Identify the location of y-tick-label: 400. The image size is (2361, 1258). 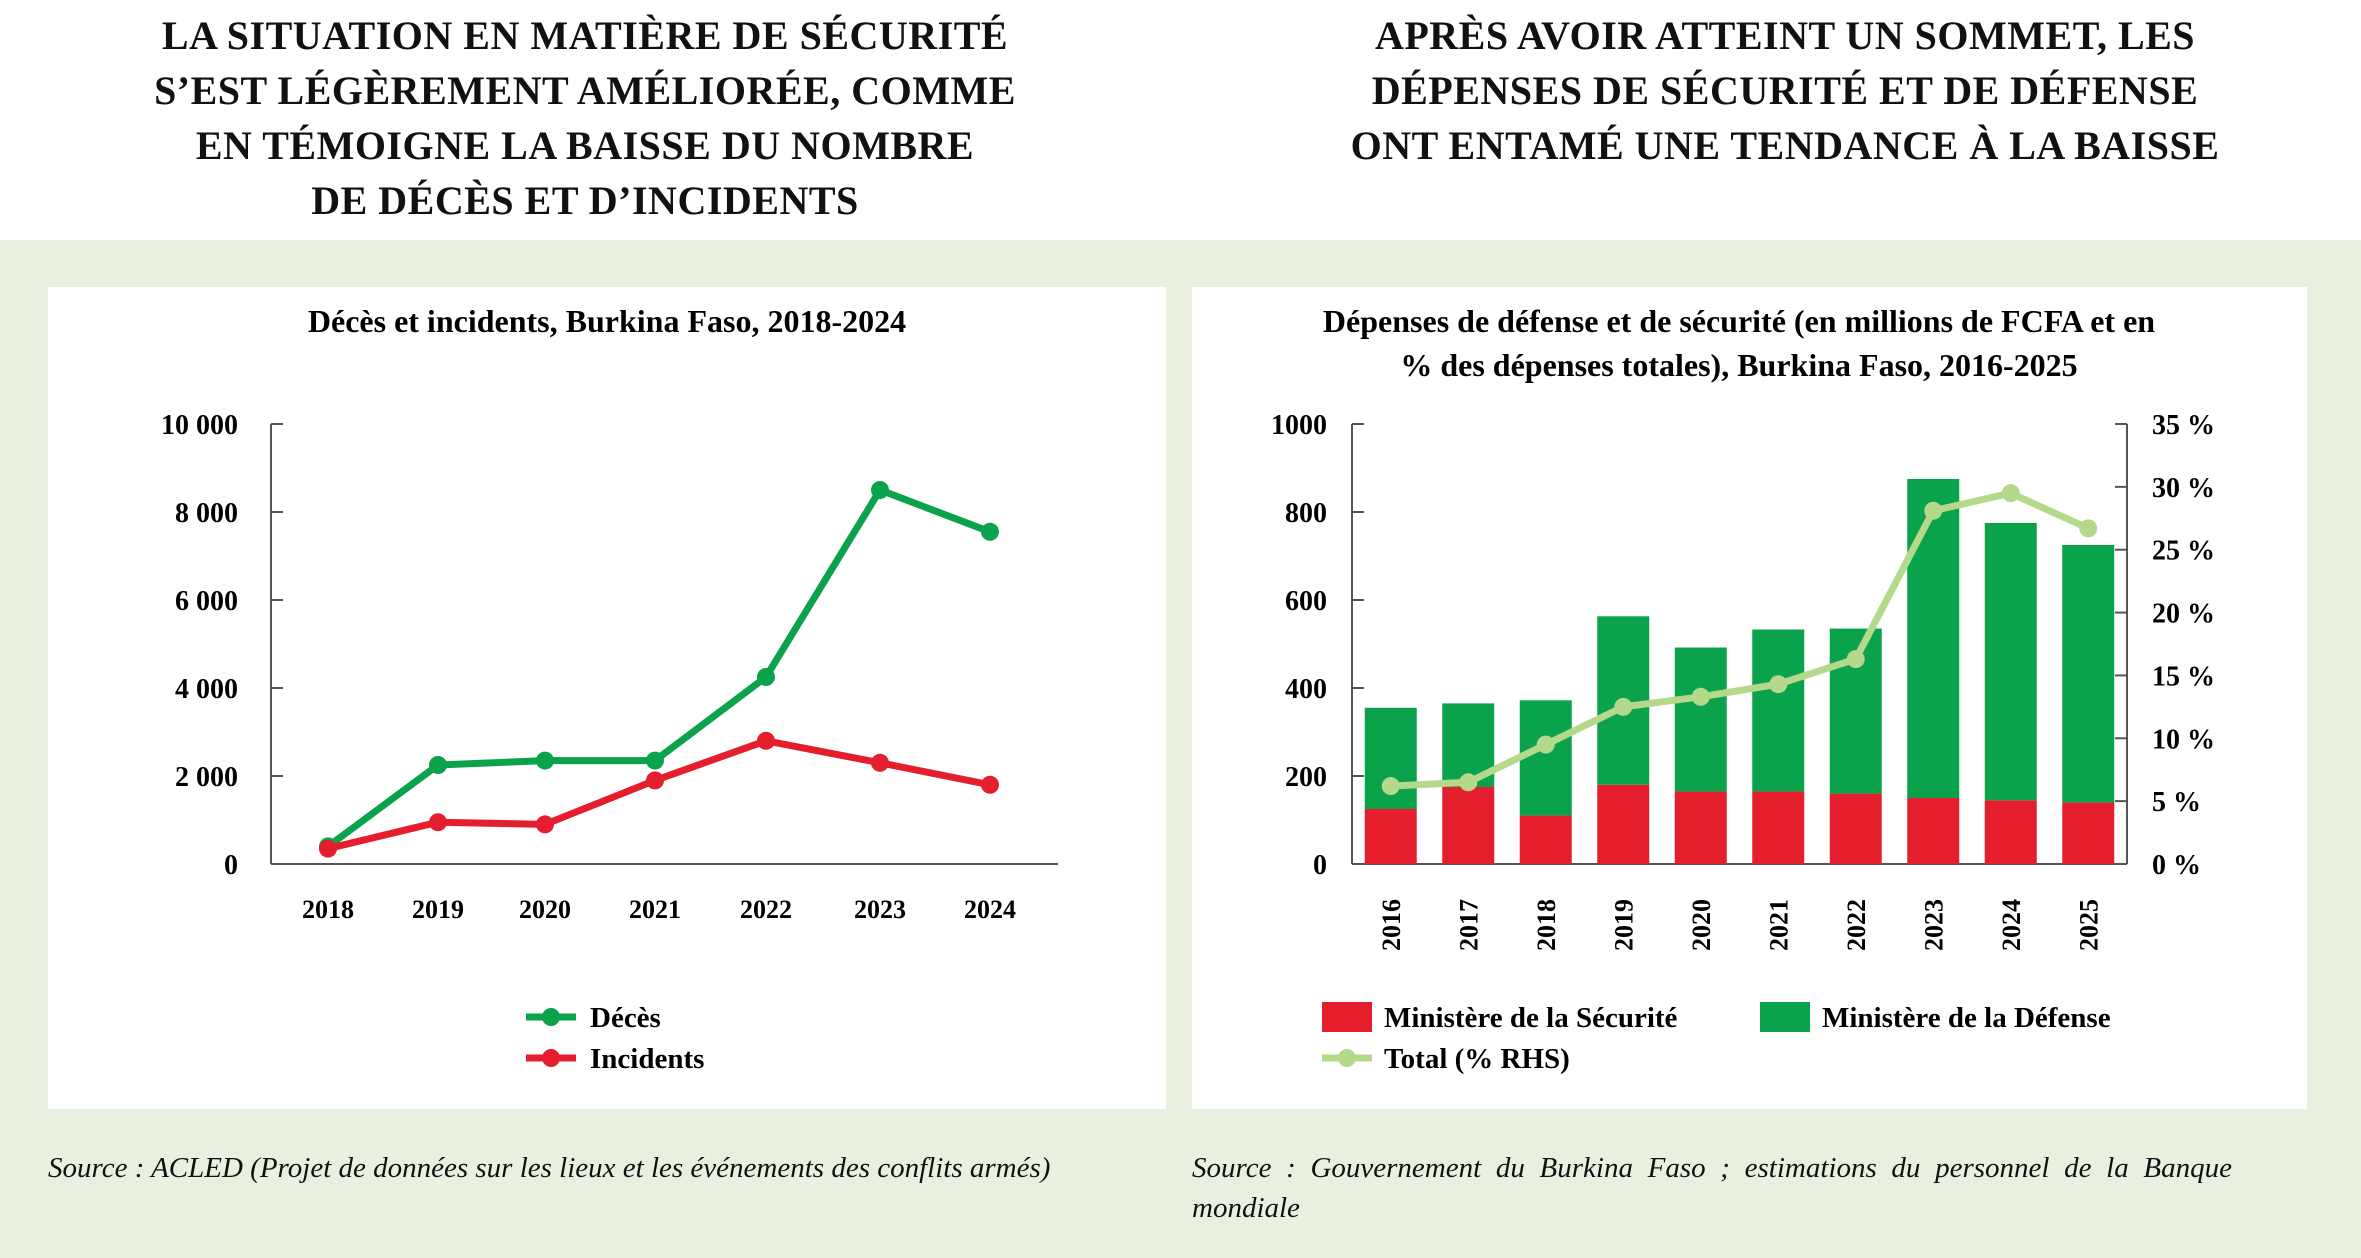
(1306, 689).